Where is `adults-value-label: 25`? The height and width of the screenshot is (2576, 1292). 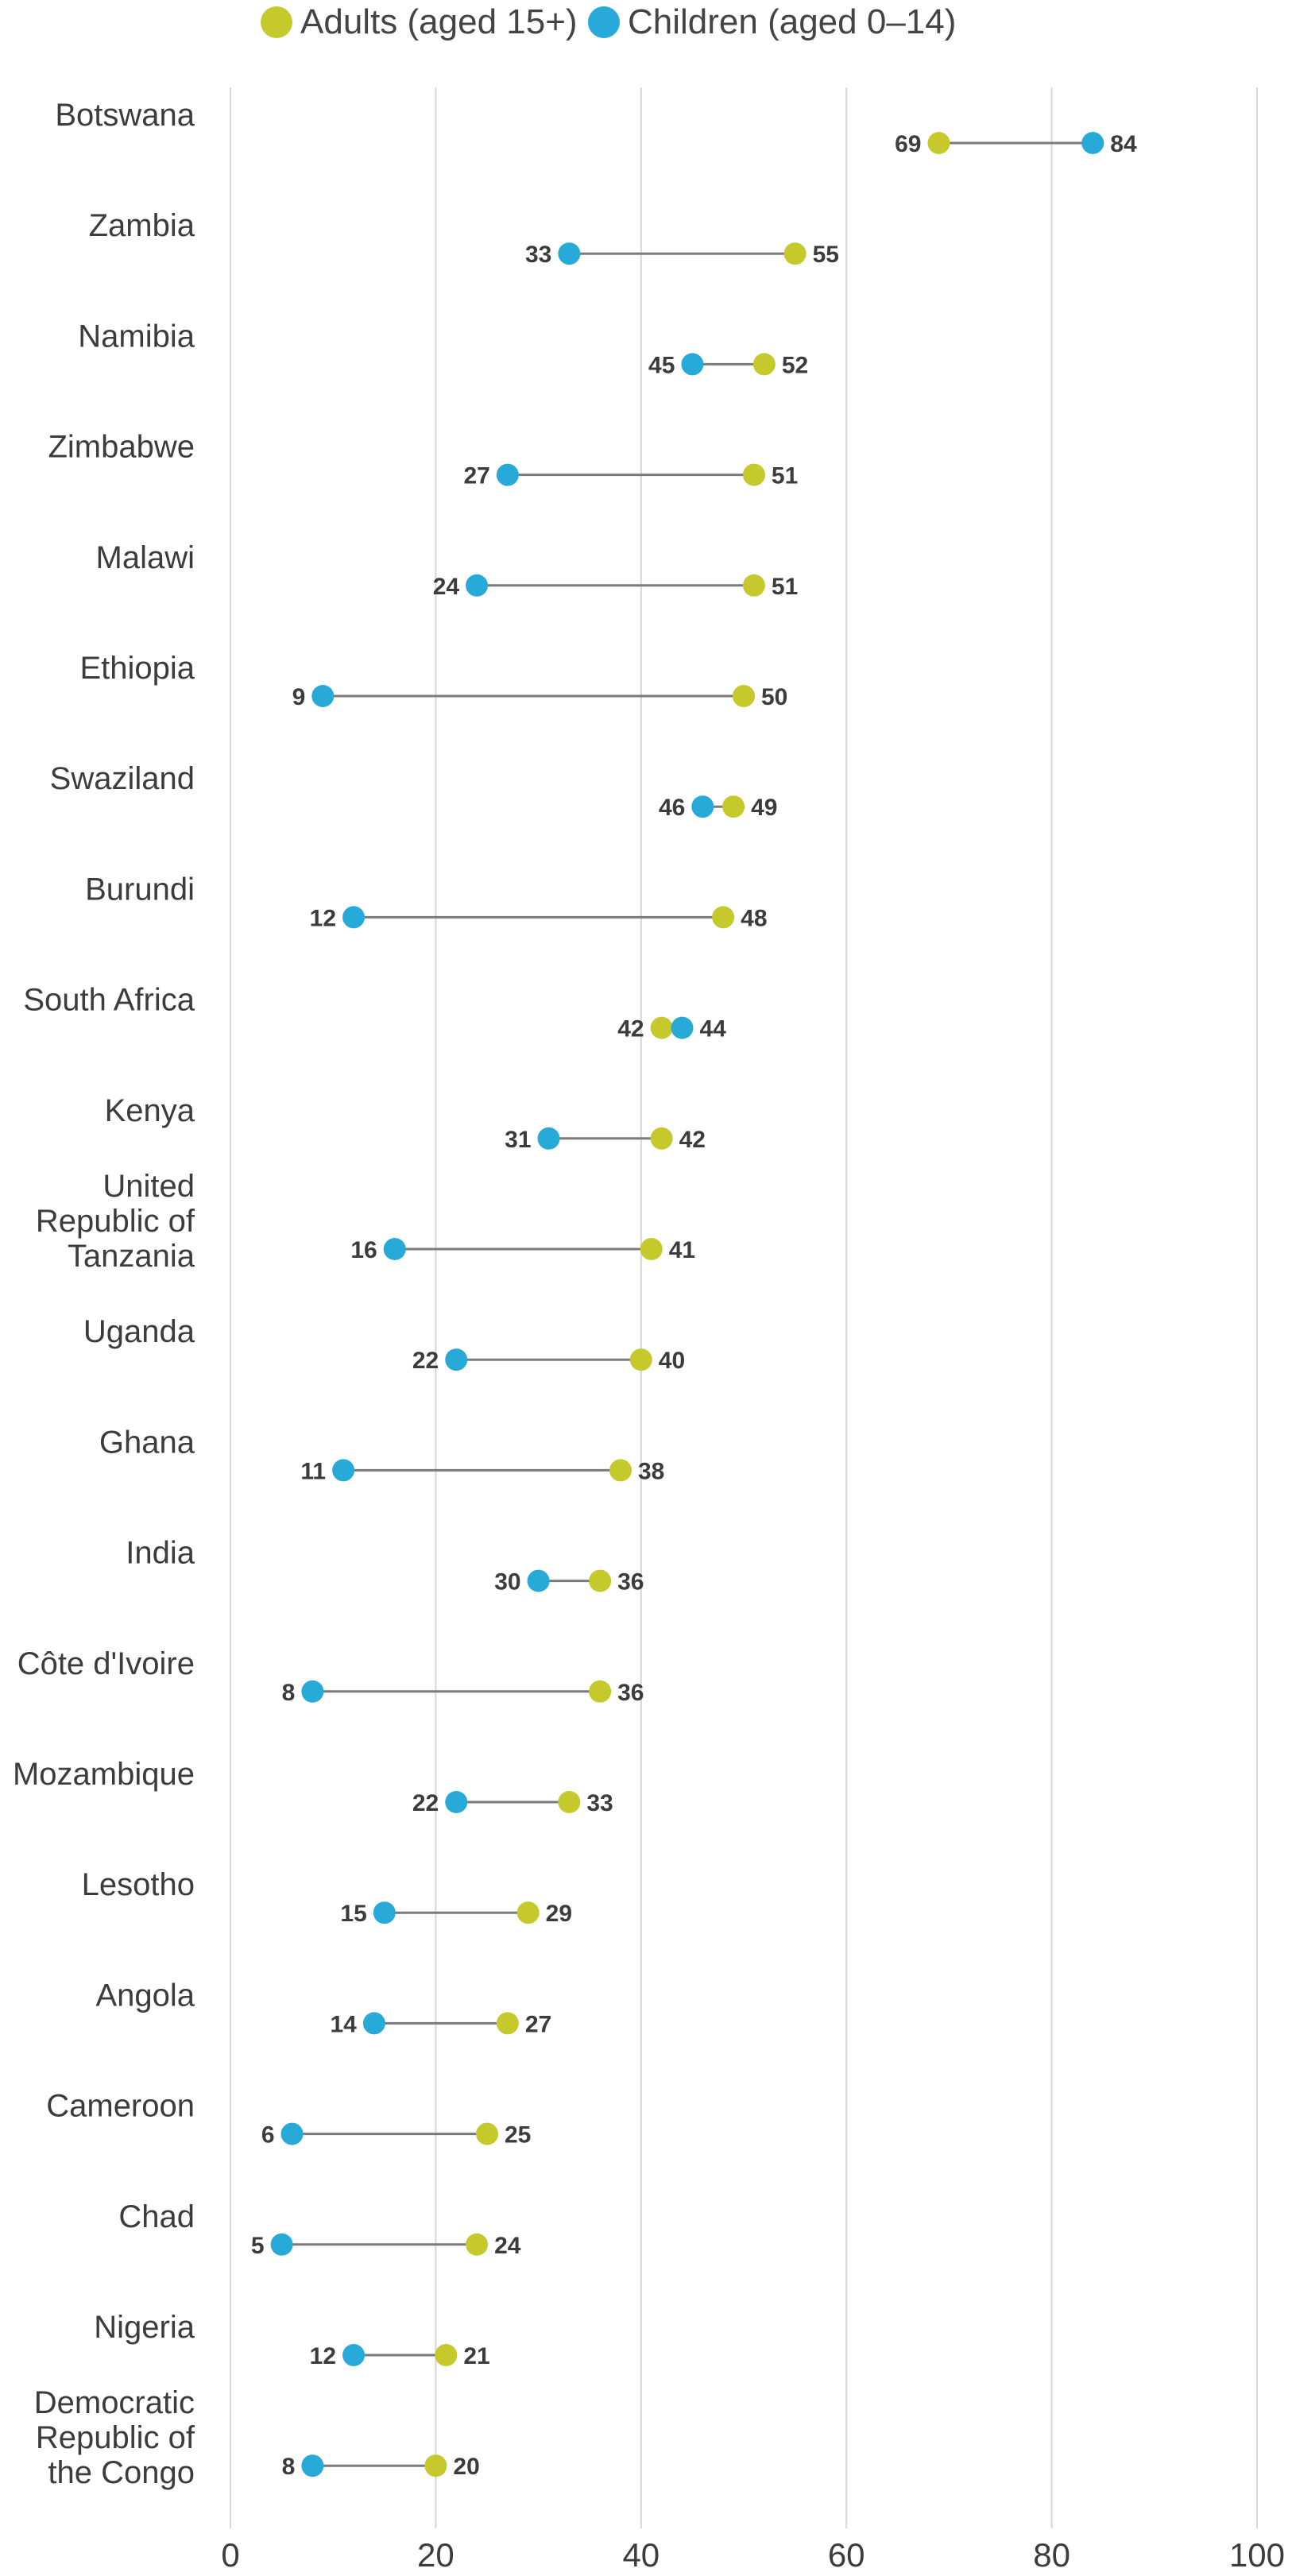 adults-value-label: 25 is located at coordinates (518, 2135).